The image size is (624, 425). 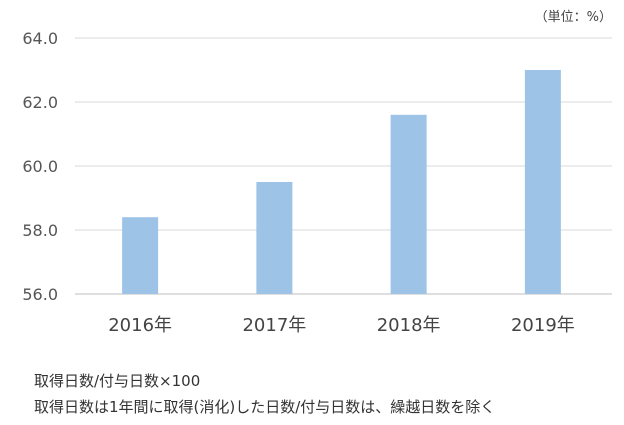 I want to click on y-tick-label: 58.0, so click(x=40, y=230).